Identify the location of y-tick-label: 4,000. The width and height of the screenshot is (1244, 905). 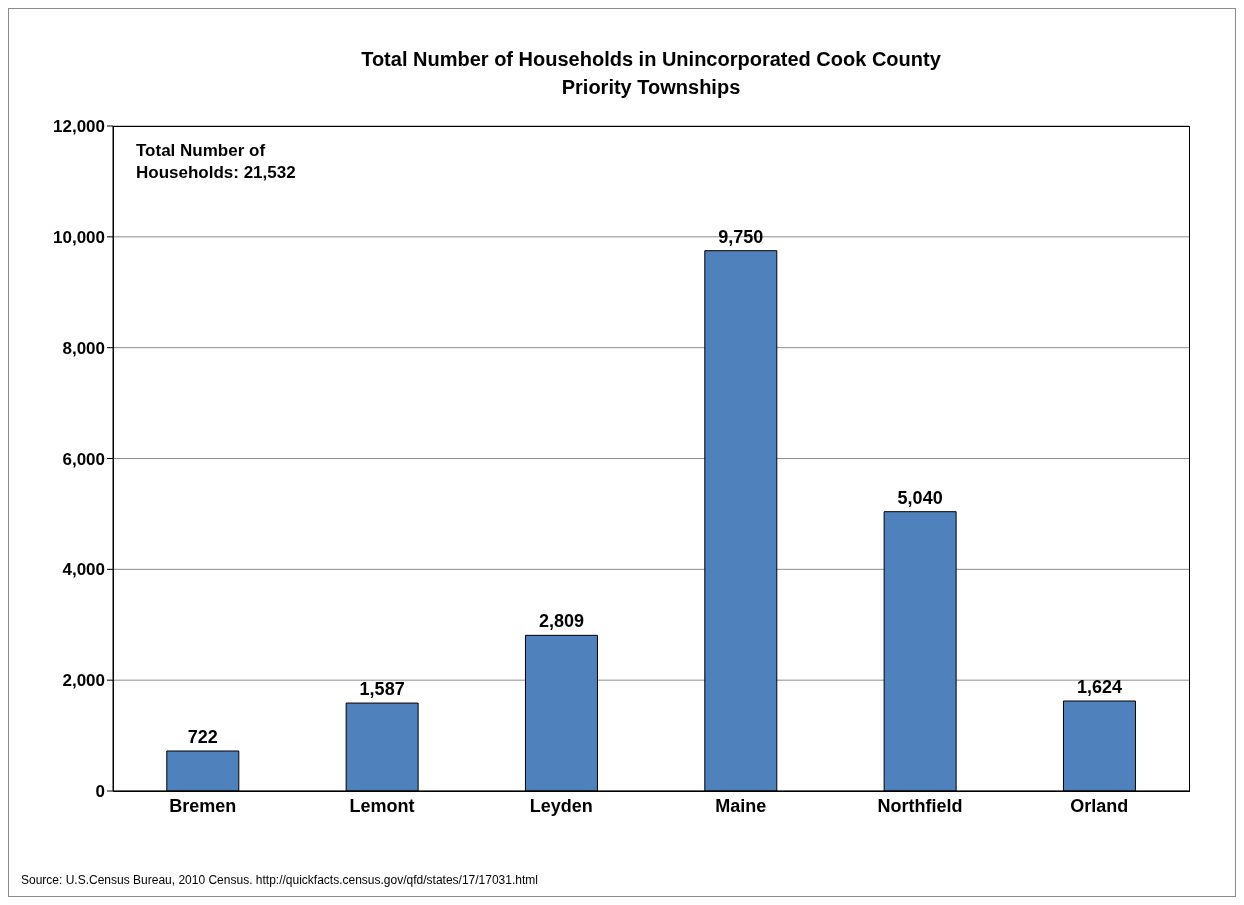
(83, 570).